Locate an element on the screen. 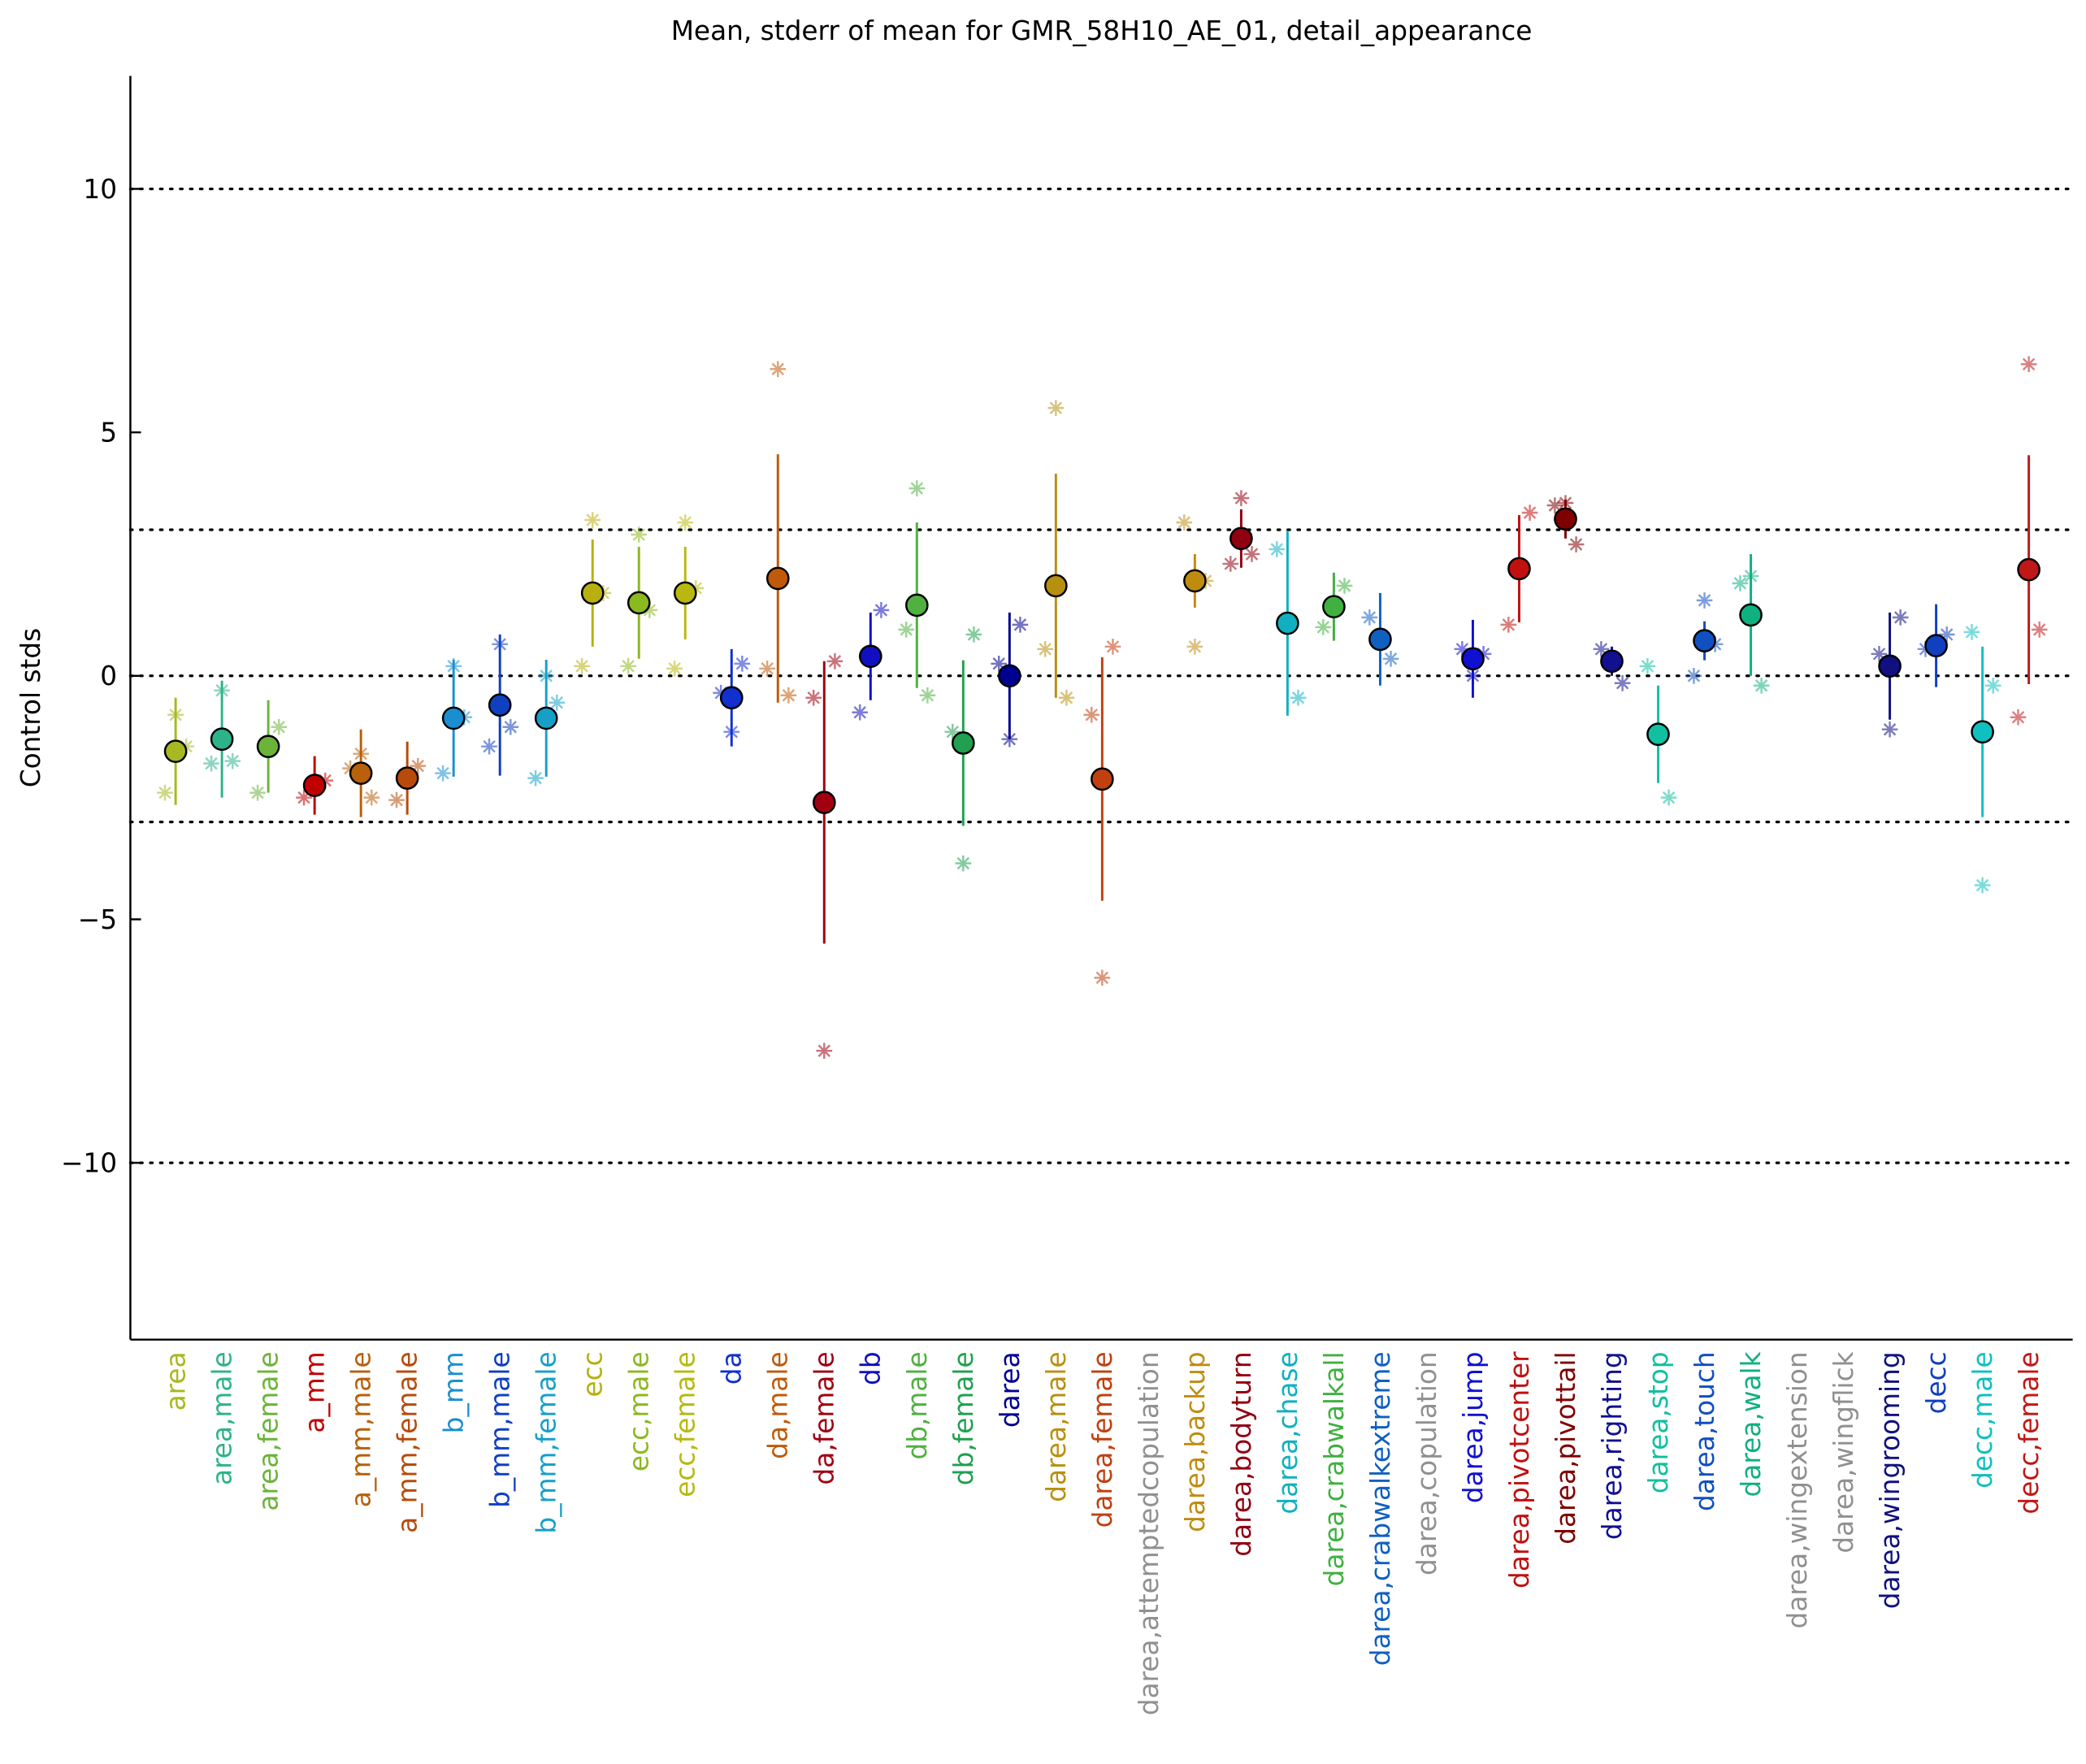 Image resolution: width=2086 pixels, height=1764 pixels. x-tick-label: darea,attemptedcopulation is located at coordinates (1149, 1533).